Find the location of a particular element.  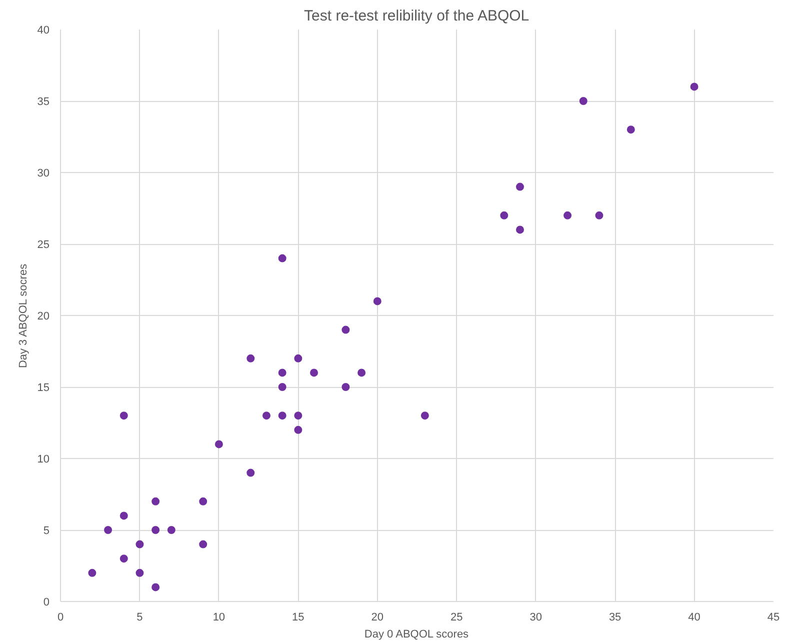

y-axis-title: Day 3 ABQOL socres is located at coordinates (23, 315).